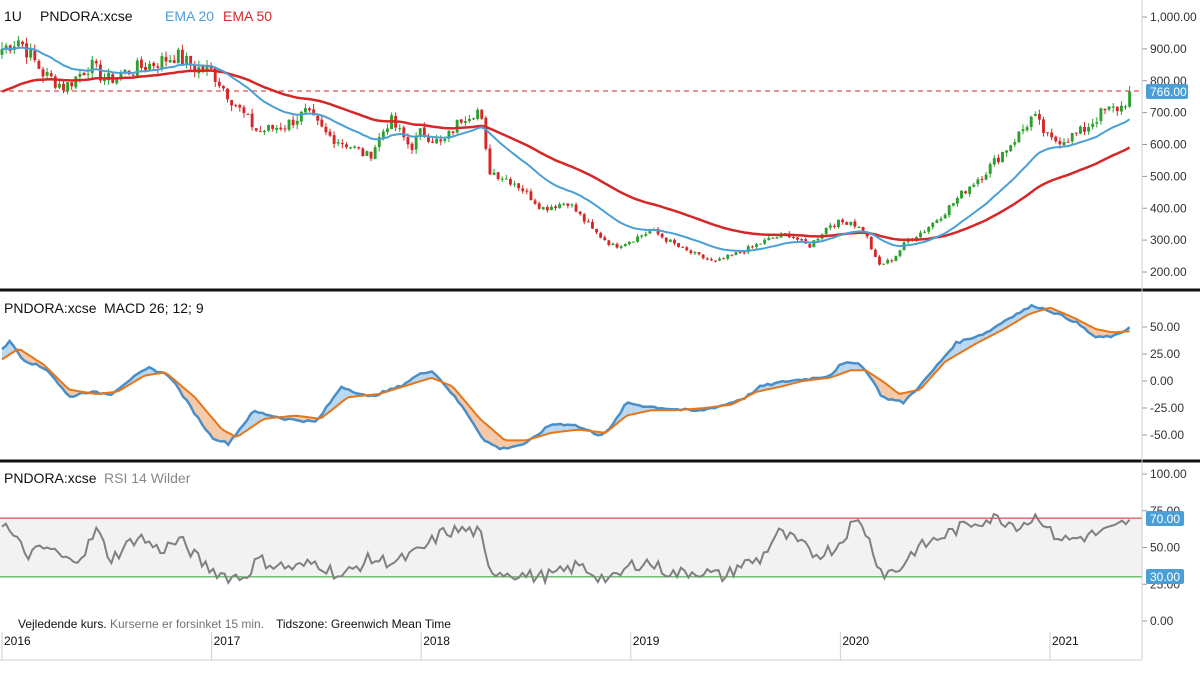  Describe the element at coordinates (97, 478) in the screenshot. I see `rsi-header: PNDORA:xcse RSI 14 Wilder` at that location.